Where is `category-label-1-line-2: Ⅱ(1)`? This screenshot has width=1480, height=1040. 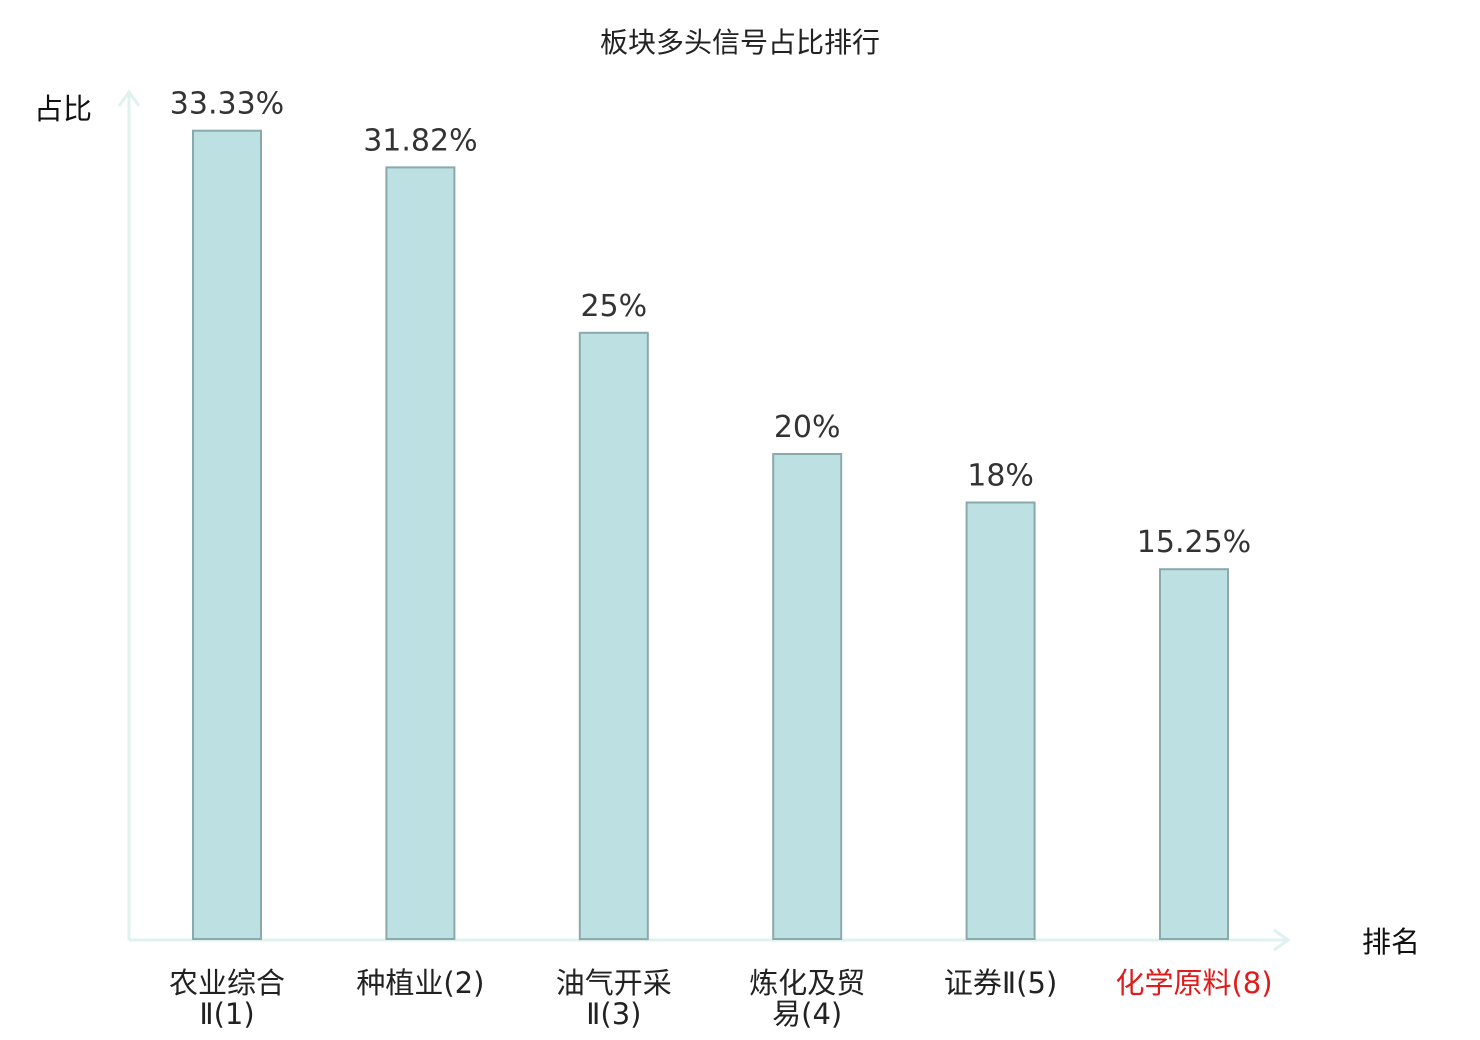
category-label-1-line-2: Ⅱ(1) is located at coordinates (226, 1014).